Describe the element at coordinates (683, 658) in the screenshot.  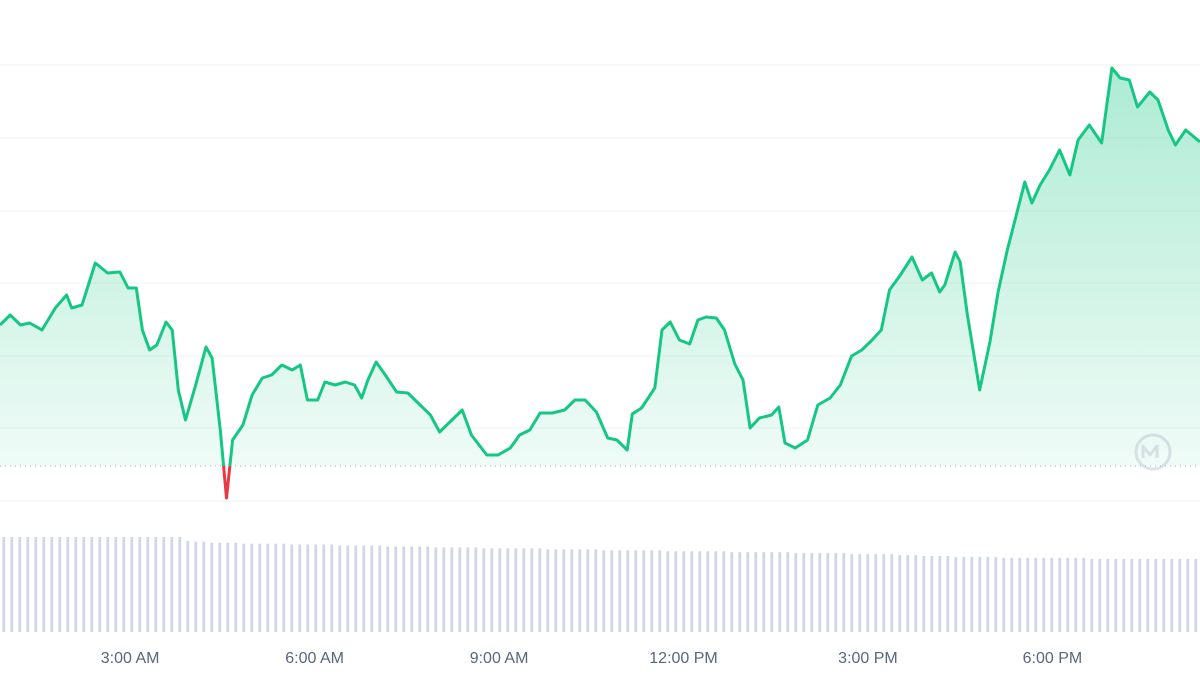
I see `x-tick-label: 12:00 PM` at that location.